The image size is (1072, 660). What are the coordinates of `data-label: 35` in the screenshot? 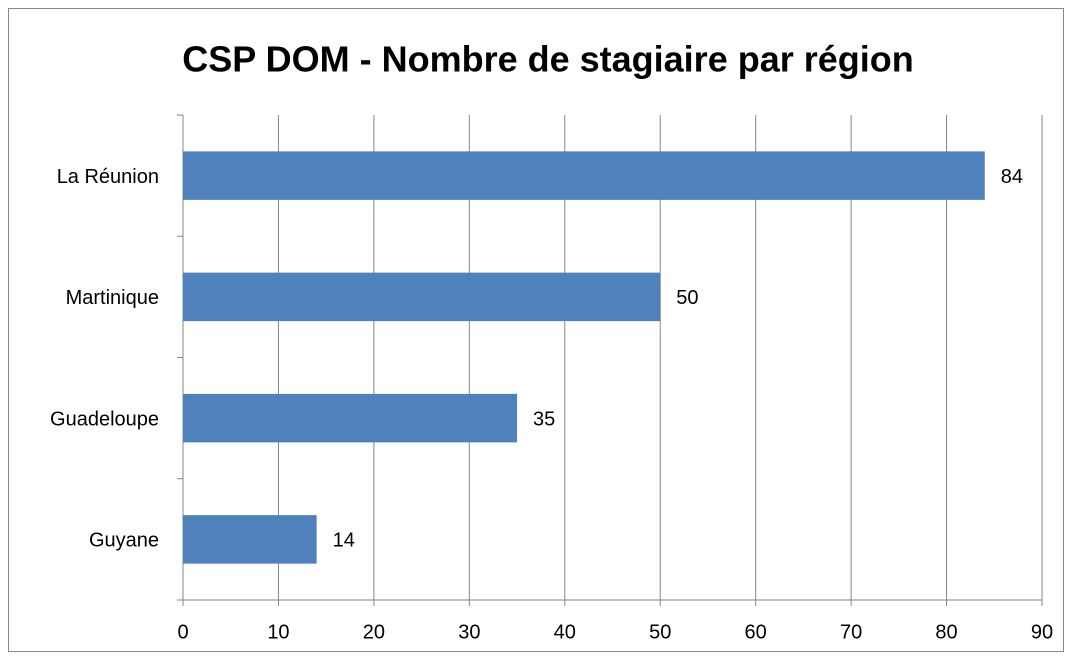 It's located at (544, 419).